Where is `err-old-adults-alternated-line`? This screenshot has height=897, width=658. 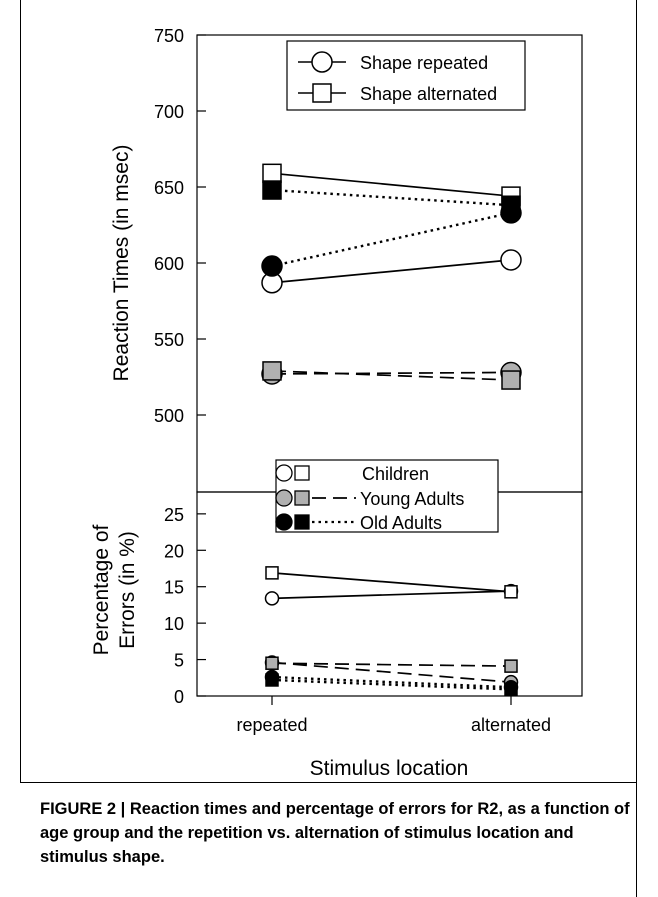
err-old-adults-alternated-line is located at coordinates (391, 684).